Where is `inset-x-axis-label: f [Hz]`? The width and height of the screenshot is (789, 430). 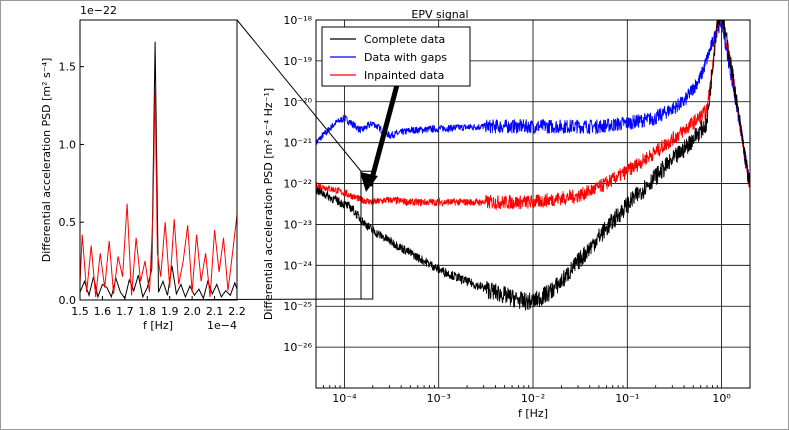
inset-x-axis-label: f [Hz] is located at coordinates (158, 325).